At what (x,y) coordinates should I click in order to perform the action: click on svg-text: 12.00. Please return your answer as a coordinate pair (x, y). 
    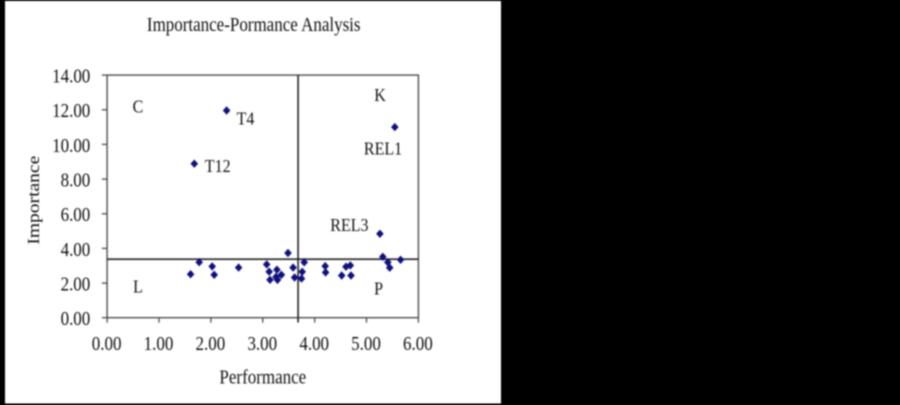
    Looking at the image, I should click on (71, 110).